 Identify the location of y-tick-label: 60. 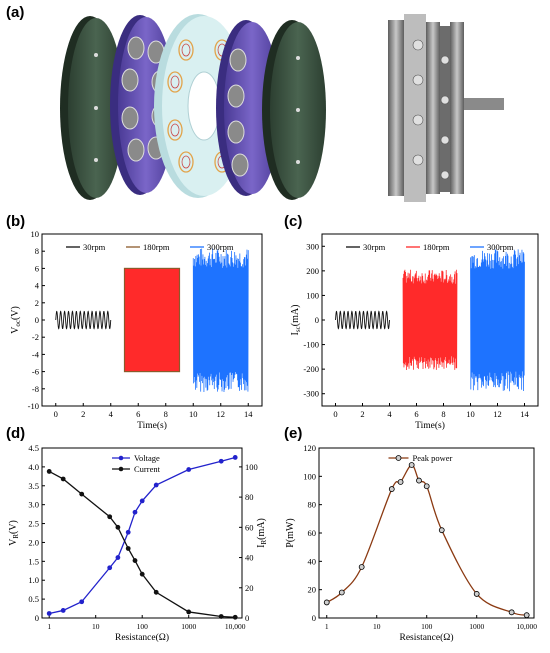
(312, 533).